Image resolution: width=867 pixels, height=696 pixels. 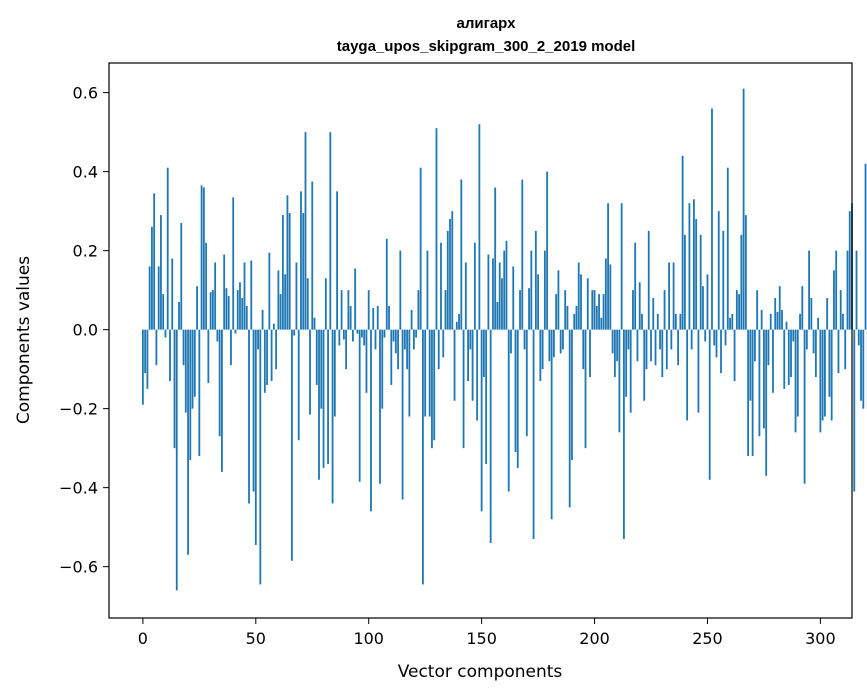 What do you see at coordinates (707, 638) in the screenshot?
I see `x-tick-label-5: 250` at bounding box center [707, 638].